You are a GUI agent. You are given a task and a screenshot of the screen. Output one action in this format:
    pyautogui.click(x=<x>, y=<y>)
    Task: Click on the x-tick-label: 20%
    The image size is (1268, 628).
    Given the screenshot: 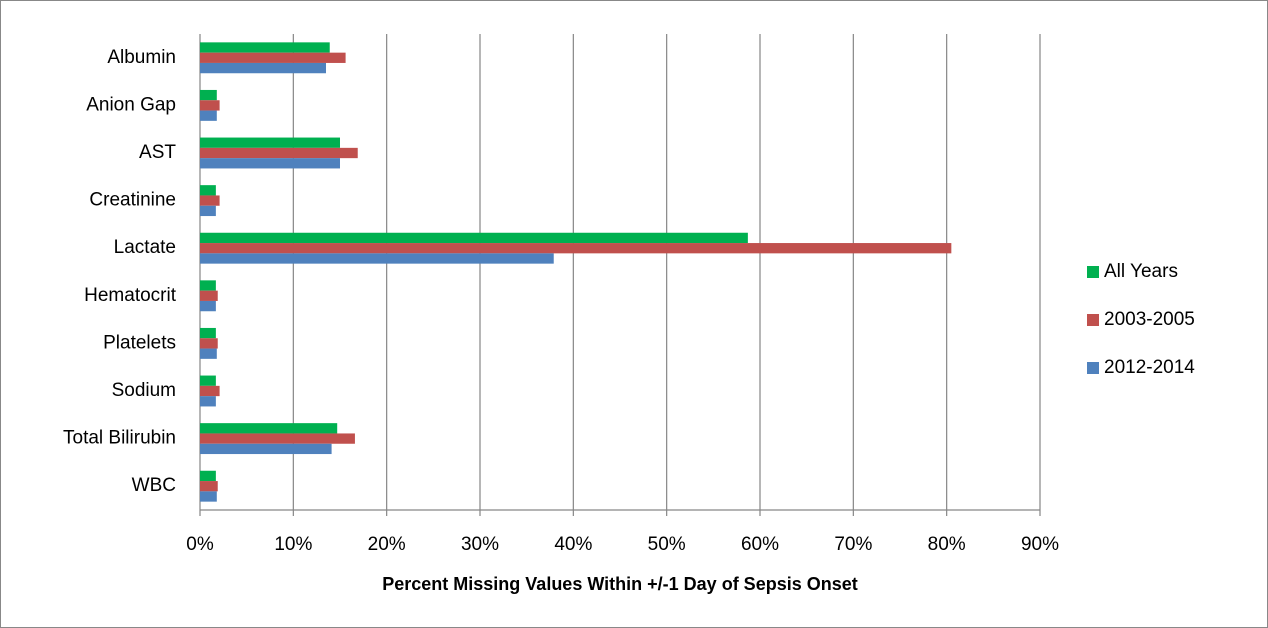 What is the action you would take?
    pyautogui.click(x=387, y=544)
    